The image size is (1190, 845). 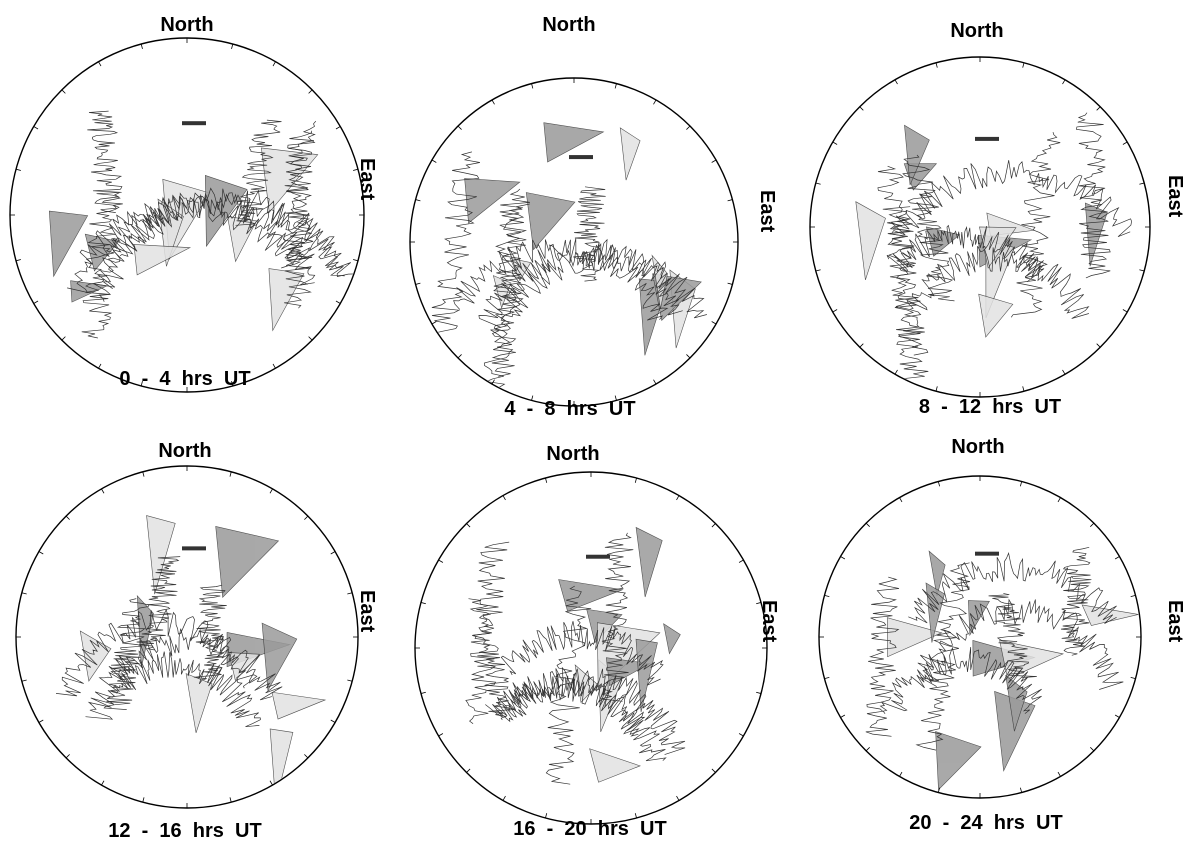 What do you see at coordinates (570, 409) in the screenshot?
I see `time-range-label: 4 - 8 hrs UT` at bounding box center [570, 409].